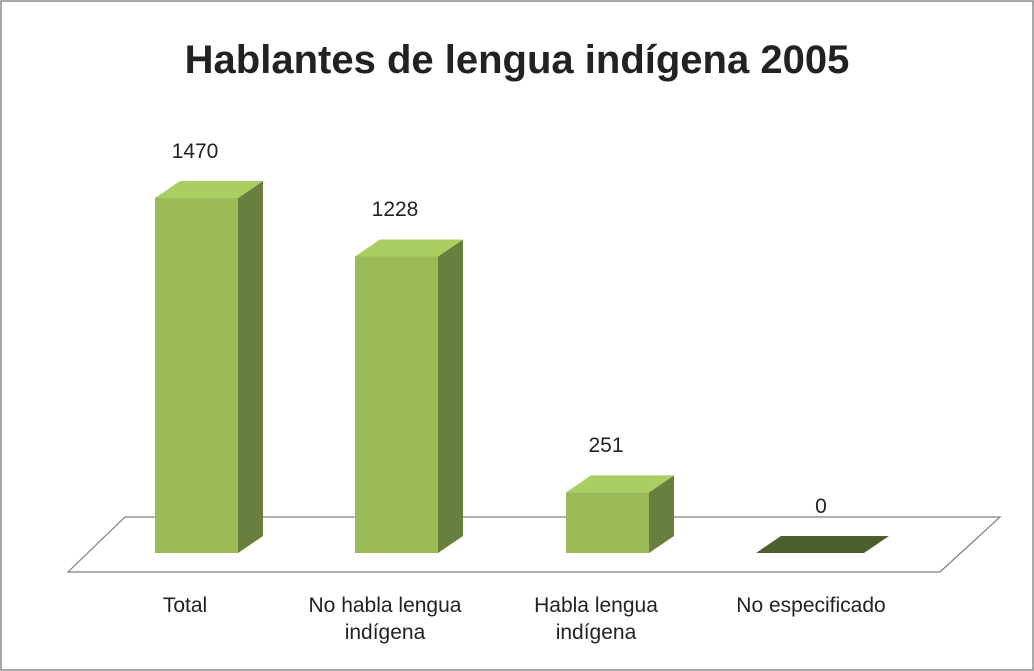 Image resolution: width=1034 pixels, height=671 pixels. Describe the element at coordinates (811, 605) in the screenshot. I see `x-tick-label: No especificado` at that location.